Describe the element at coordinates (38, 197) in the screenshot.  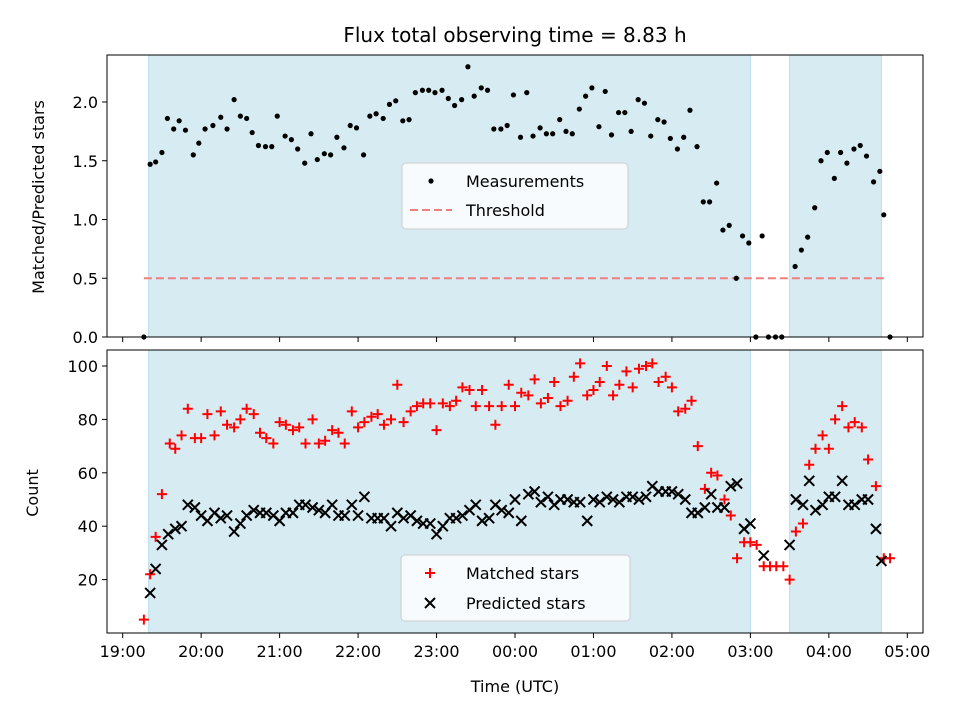
I see `top-y-axis-label: Matched/Predicted stars` at that location.